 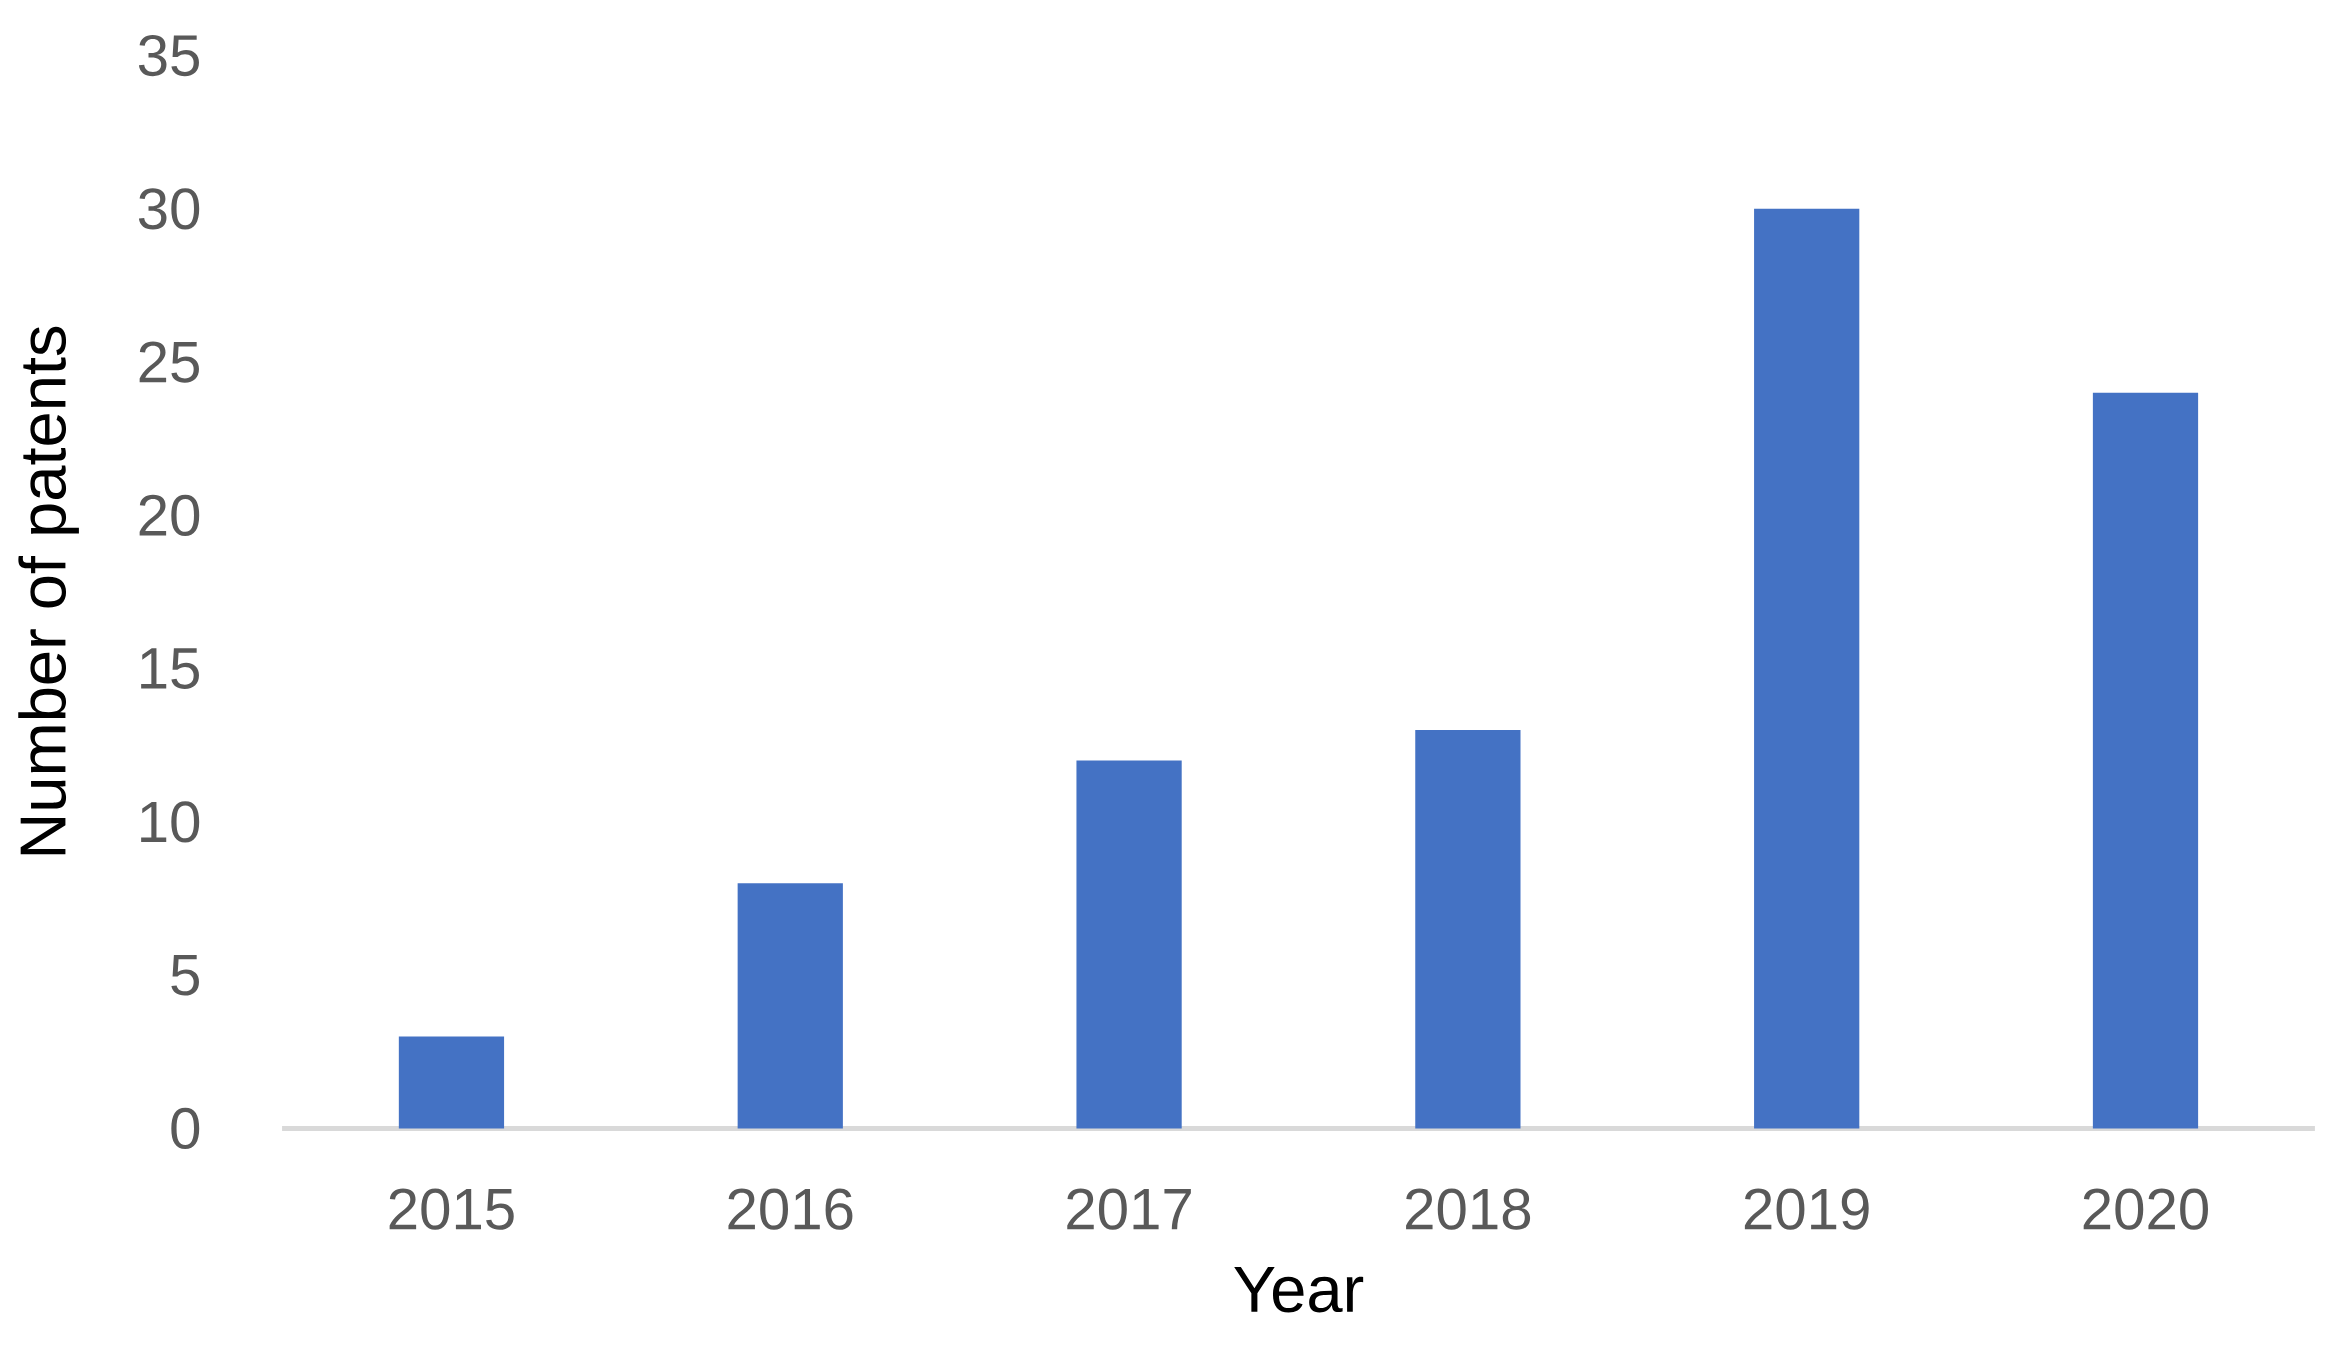 I want to click on y-tick-label: 25, so click(x=169, y=362).